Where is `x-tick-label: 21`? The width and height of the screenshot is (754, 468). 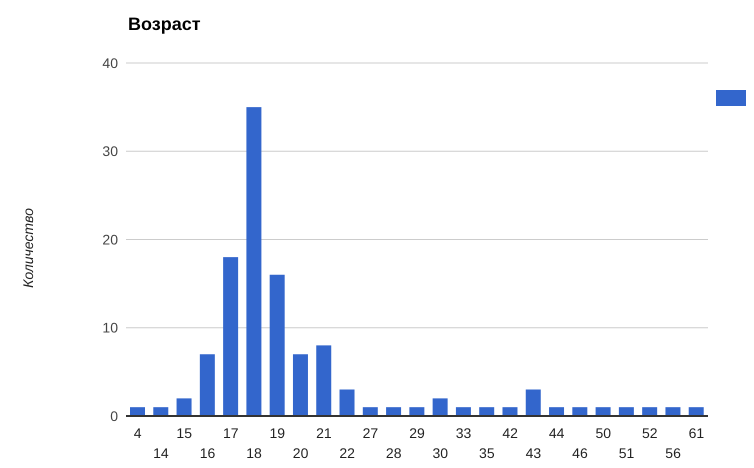 x-tick-label: 21 is located at coordinates (324, 433).